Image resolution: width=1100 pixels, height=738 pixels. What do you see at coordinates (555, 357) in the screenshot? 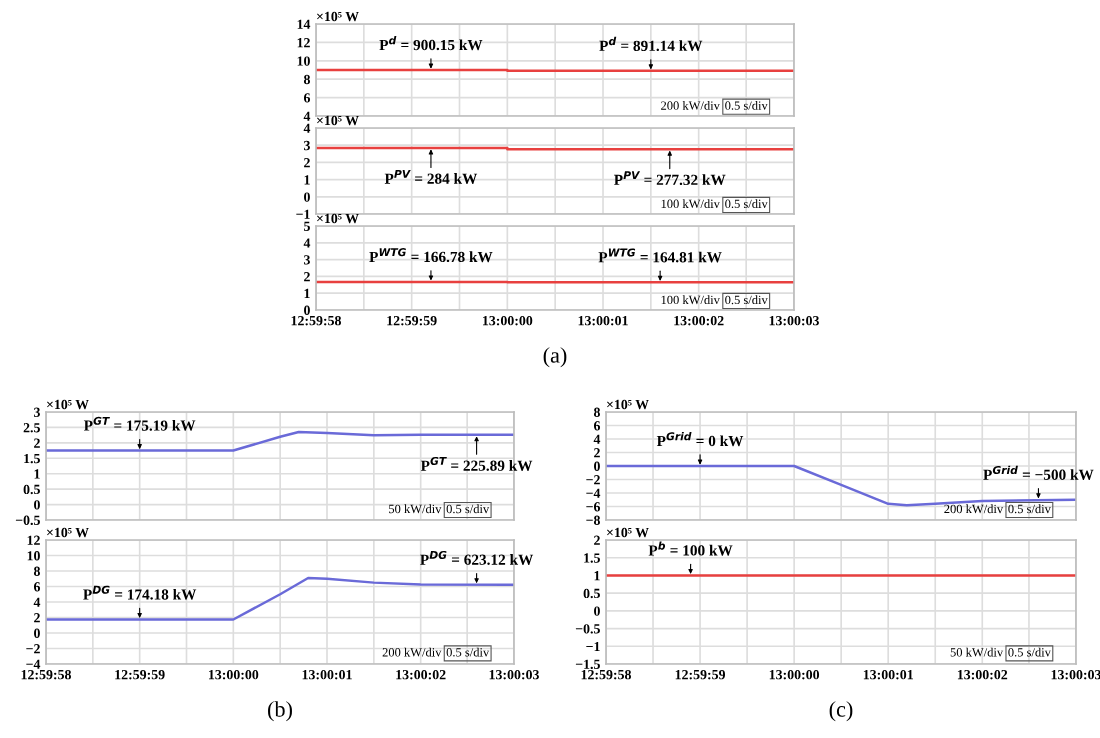
I see `text: (a)` at bounding box center [555, 357].